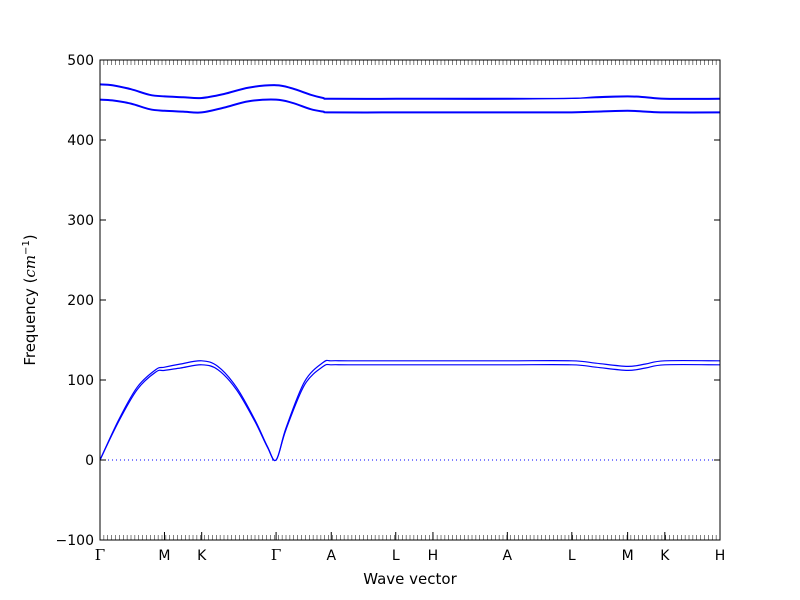 The width and height of the screenshot is (800, 600). Describe the element at coordinates (30, 327) in the screenshot. I see `y-axis-label-text: Frequency` at that location.